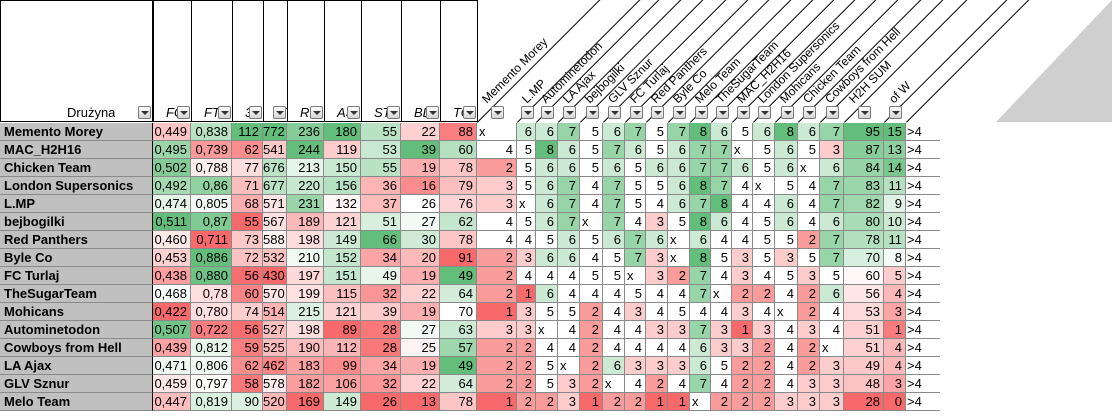 The width and height of the screenshot is (1112, 417). Describe the element at coordinates (211, 222) in the screenshot. I see `stat-cell: 0,87` at that location.